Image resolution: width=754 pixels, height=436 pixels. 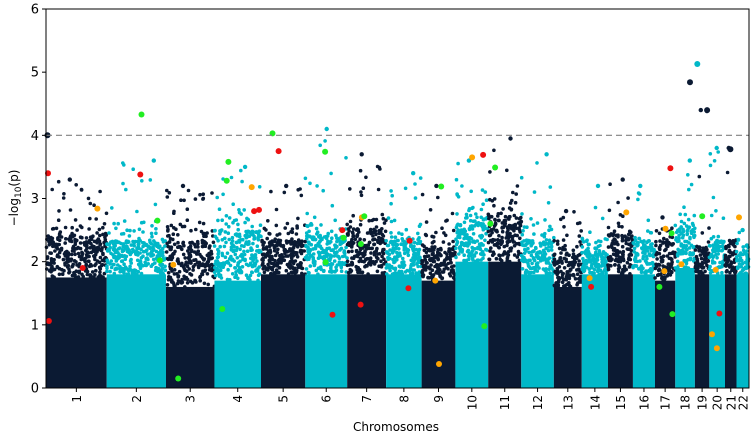 What do you see at coordinates (685, 273) in the screenshot?
I see `chromosome-18-points` at bounding box center [685, 273].